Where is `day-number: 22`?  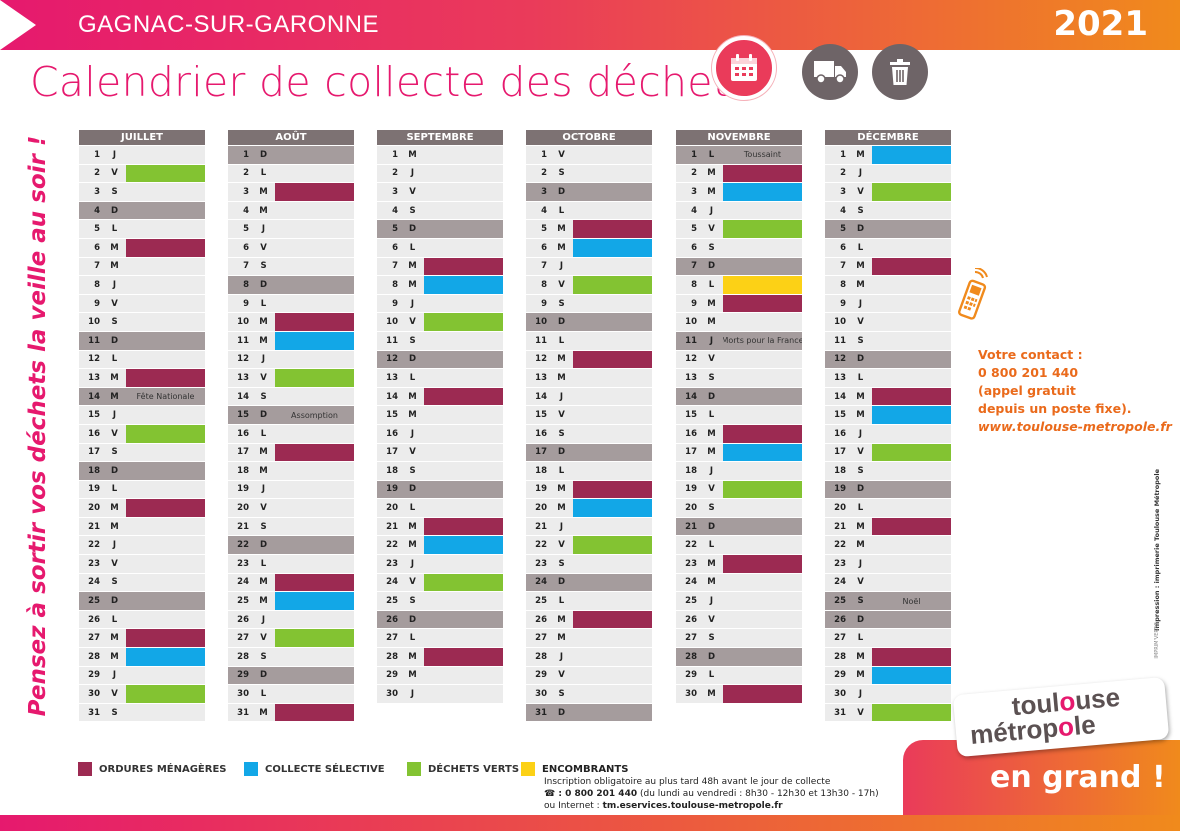 day-number: 22 is located at coordinates (240, 545).